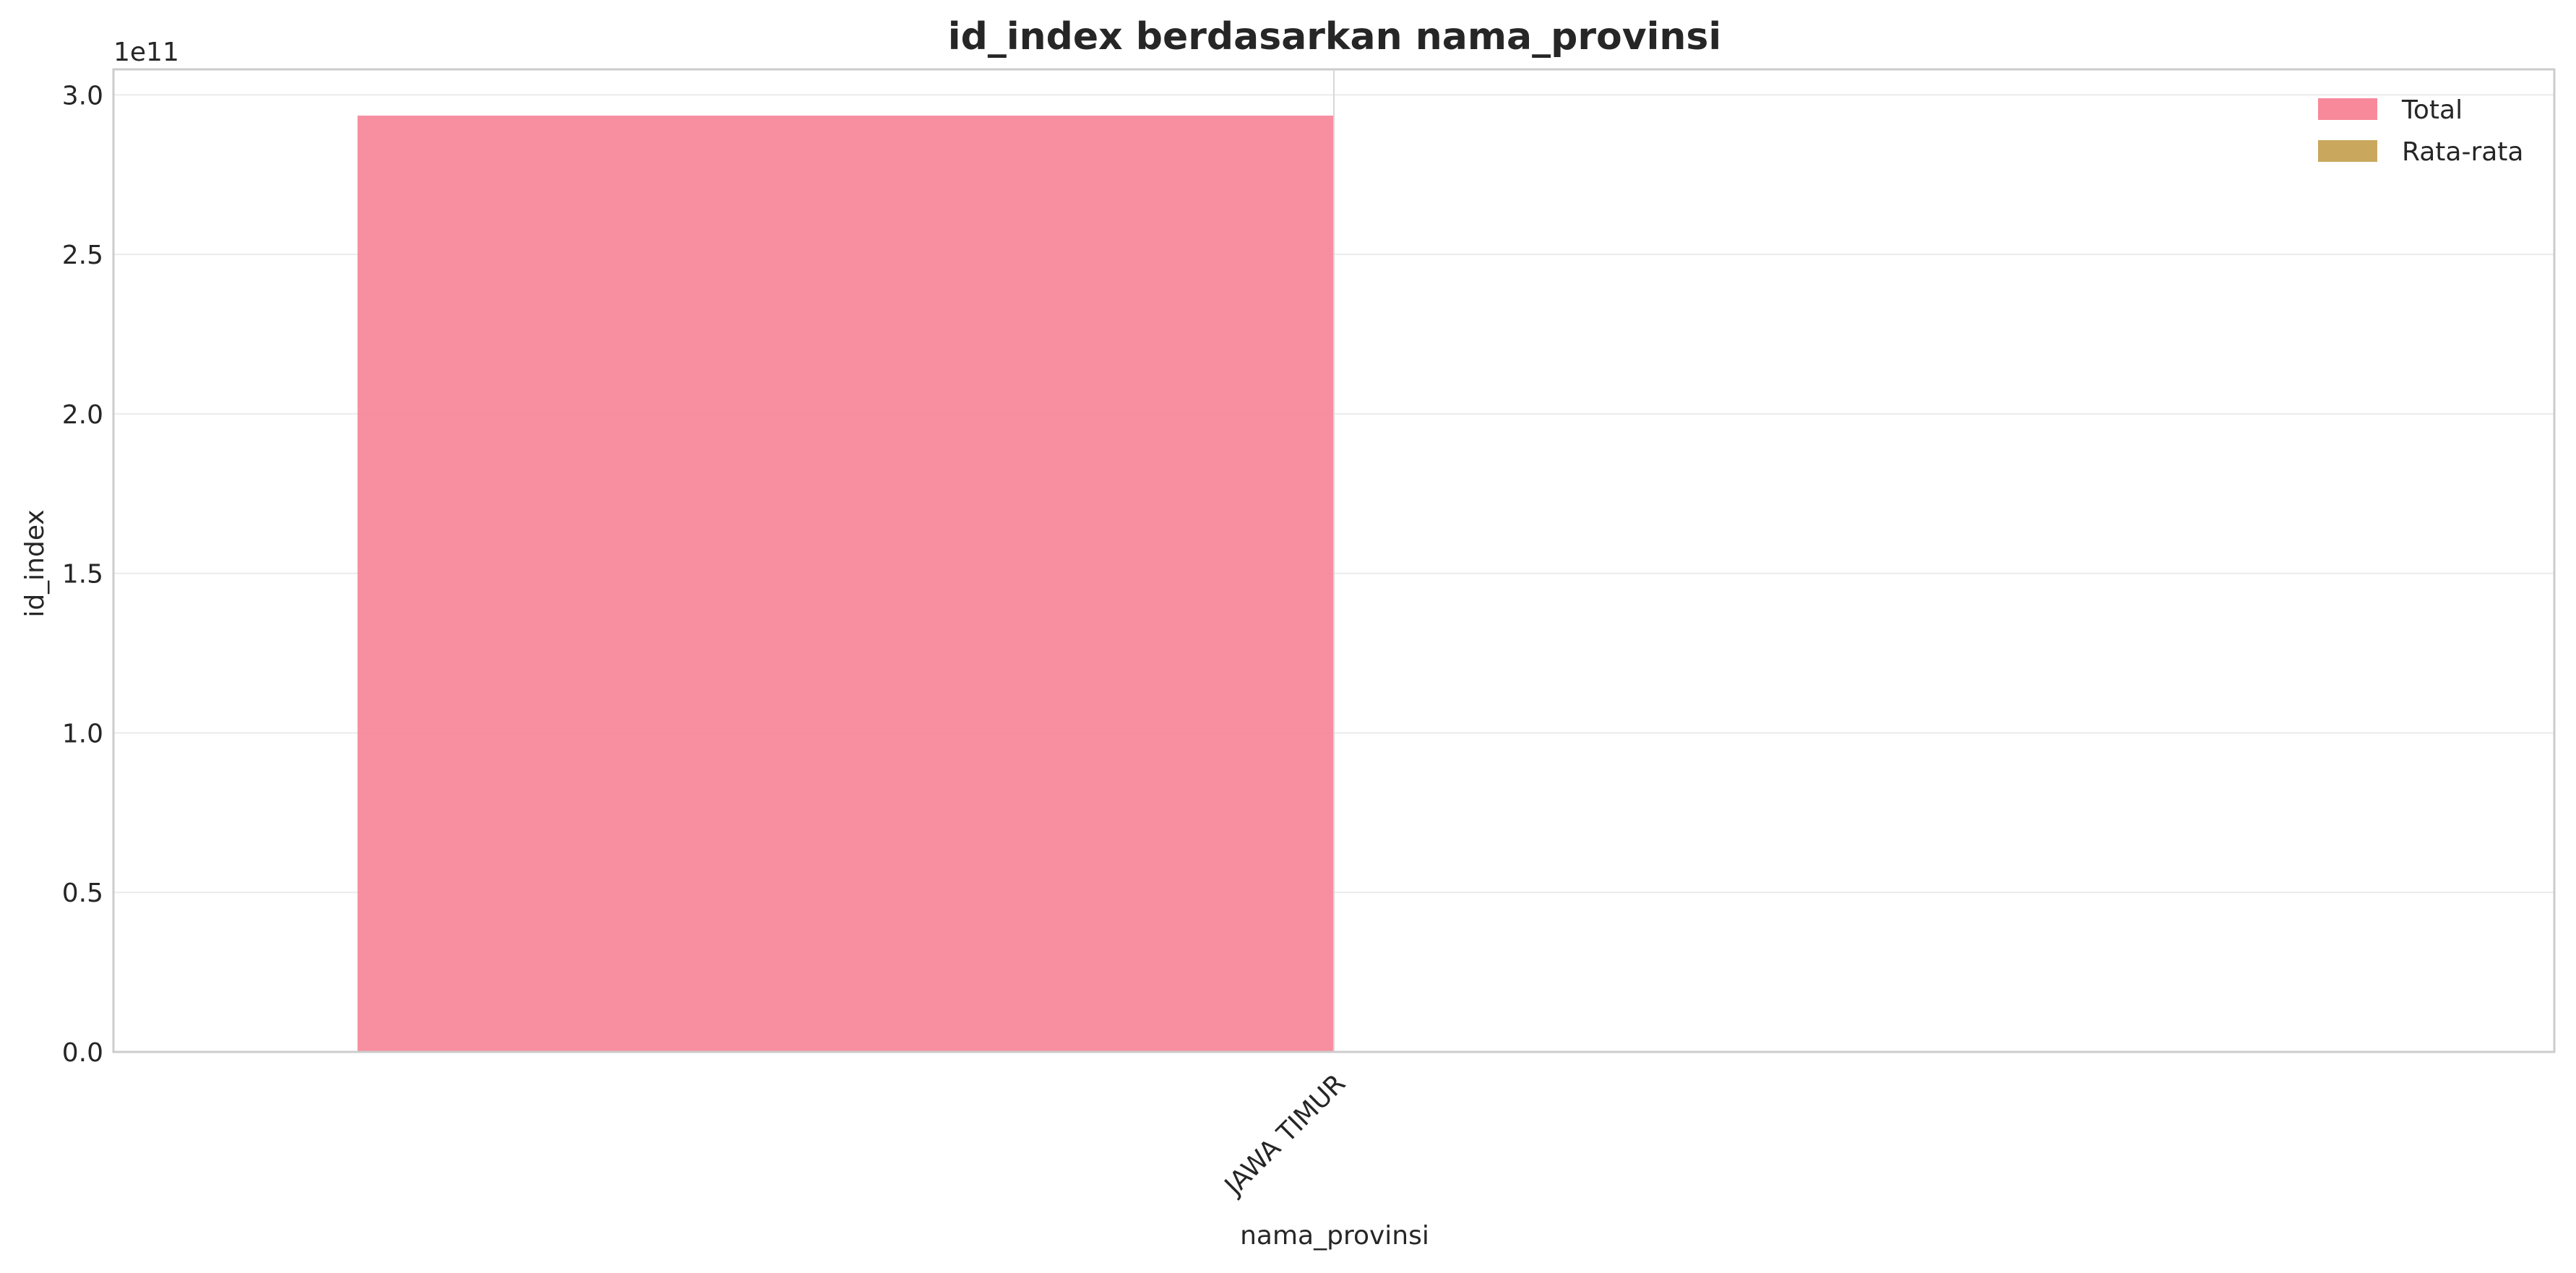  What do you see at coordinates (1334, 1236) in the screenshot?
I see `x-axis-label: nama_provinsi` at bounding box center [1334, 1236].